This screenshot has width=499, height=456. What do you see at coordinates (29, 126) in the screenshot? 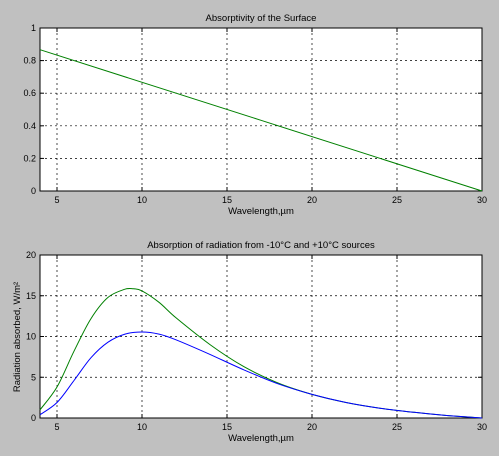
I see `y-tick-label: 0.4` at bounding box center [29, 126].